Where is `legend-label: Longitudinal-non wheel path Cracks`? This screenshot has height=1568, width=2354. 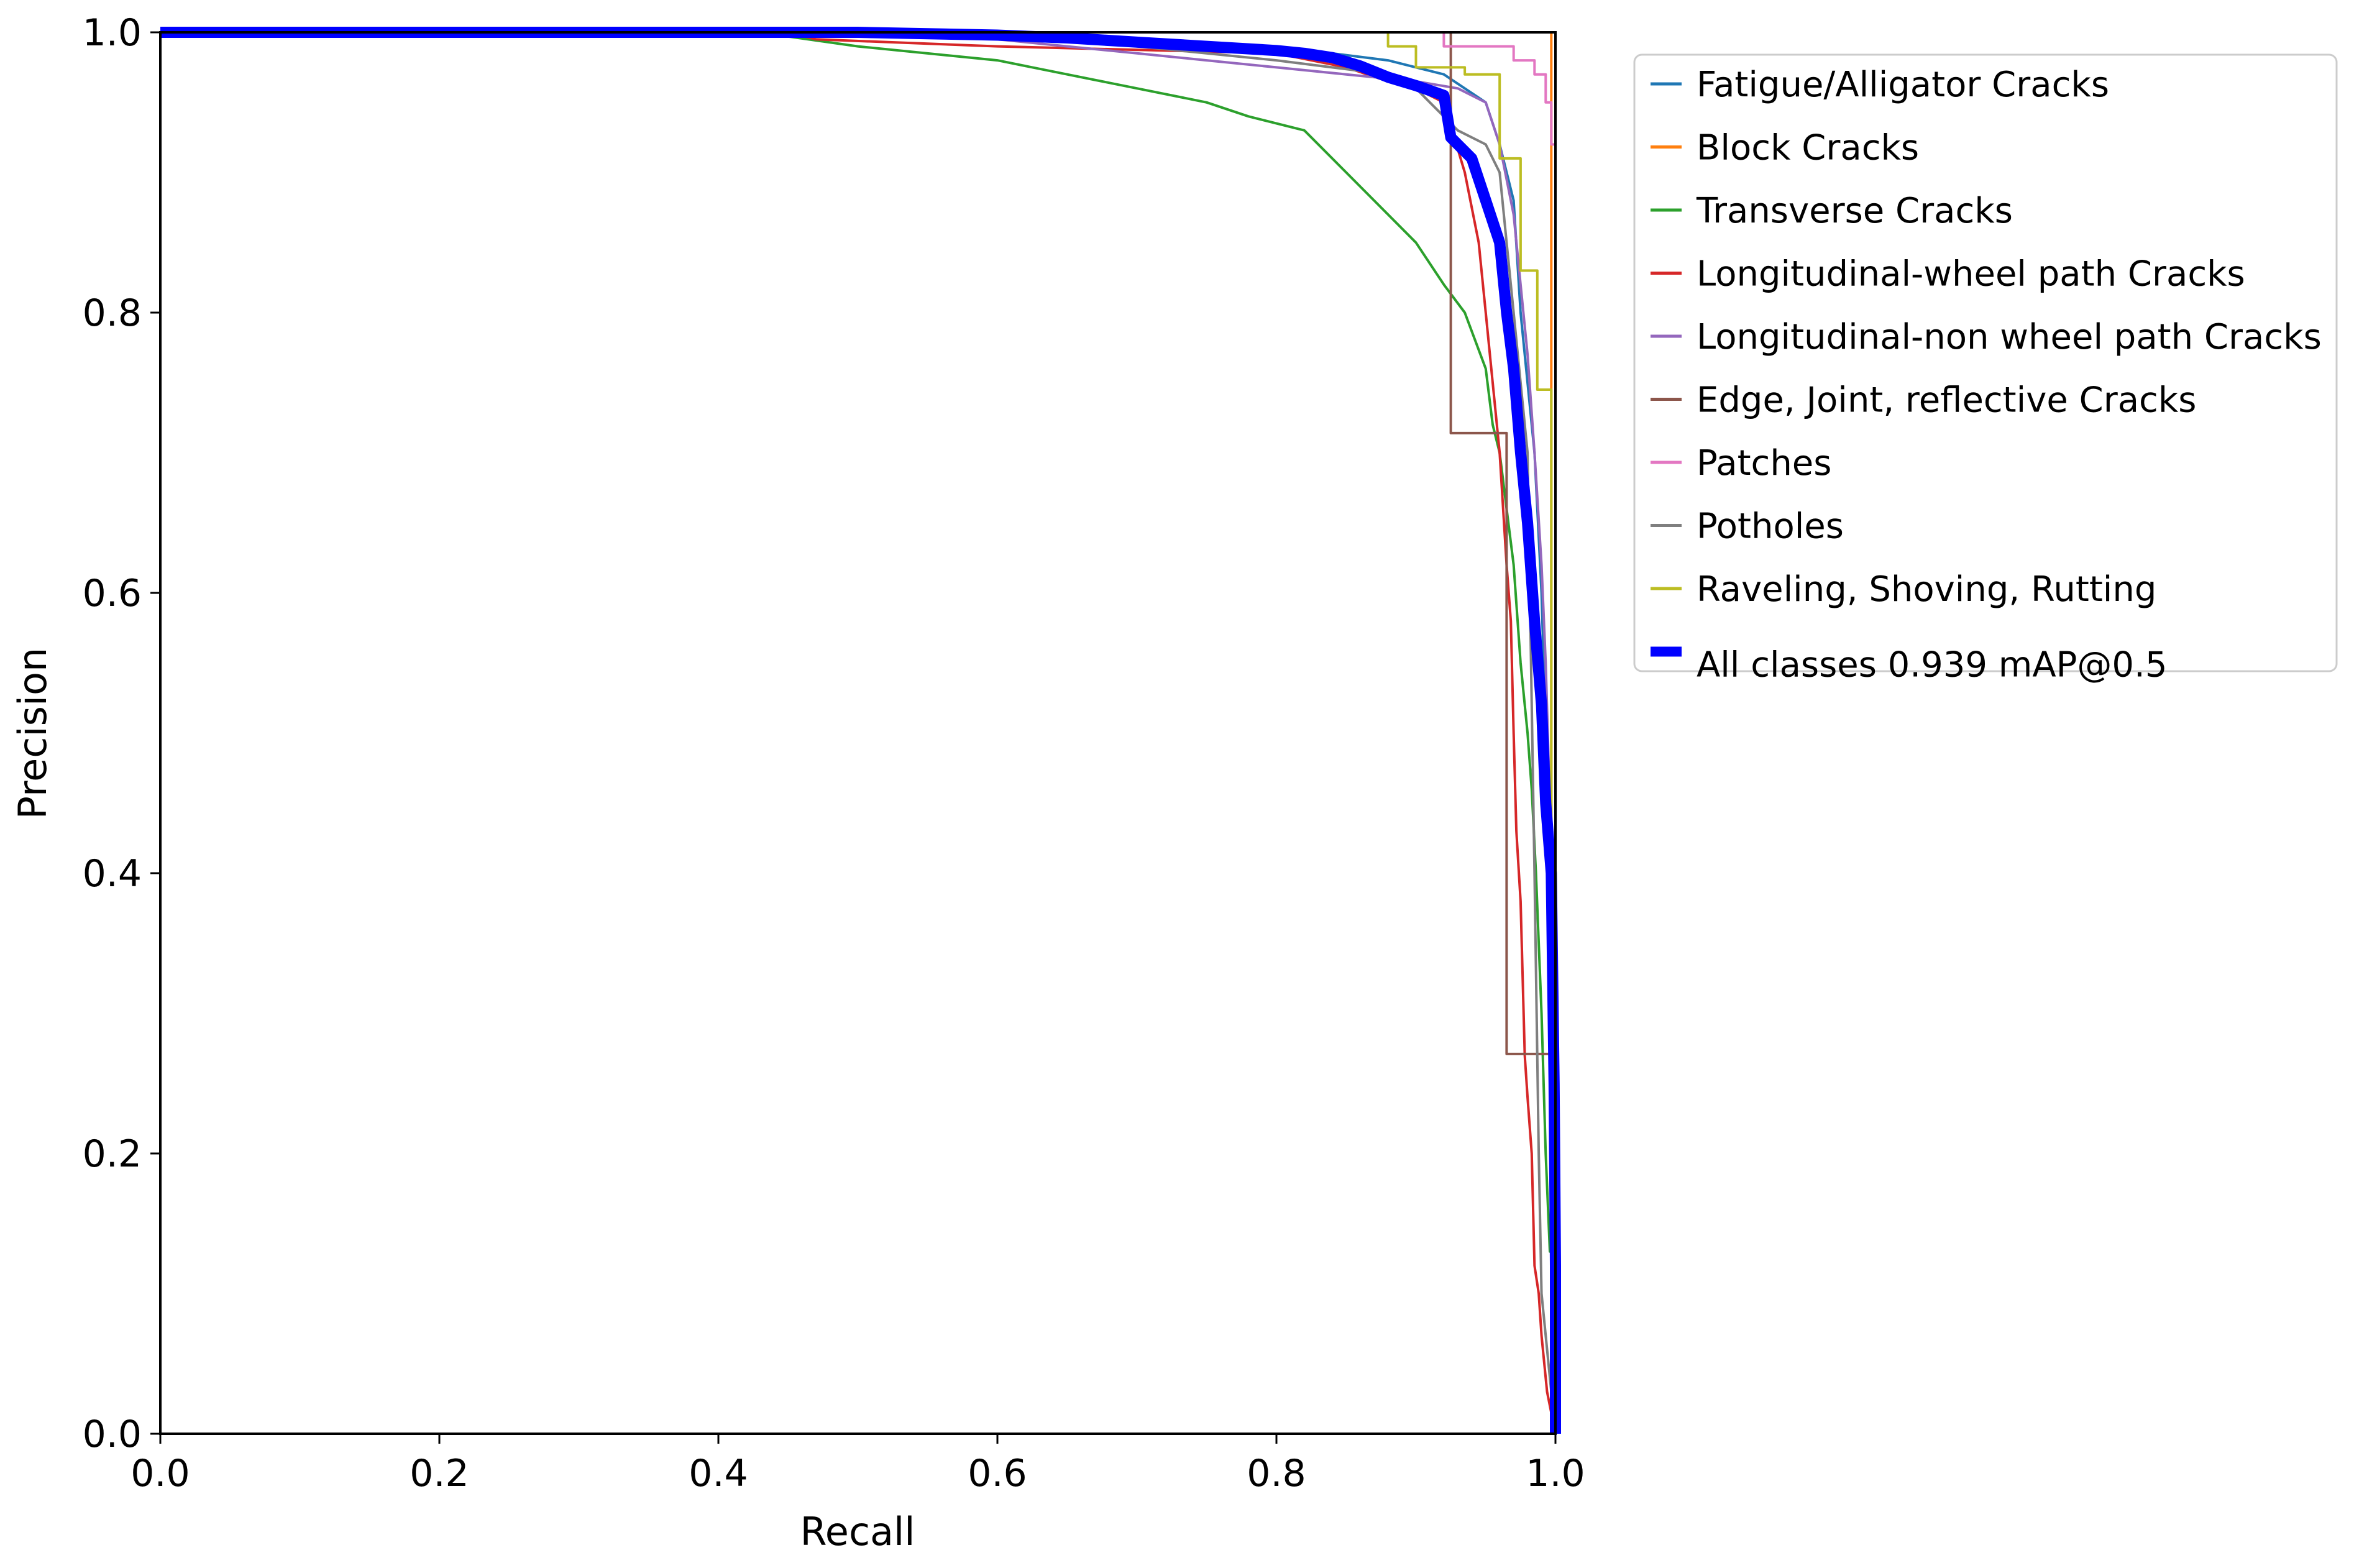
legend-label: Longitudinal-non wheel path Cracks is located at coordinates (2010, 337).